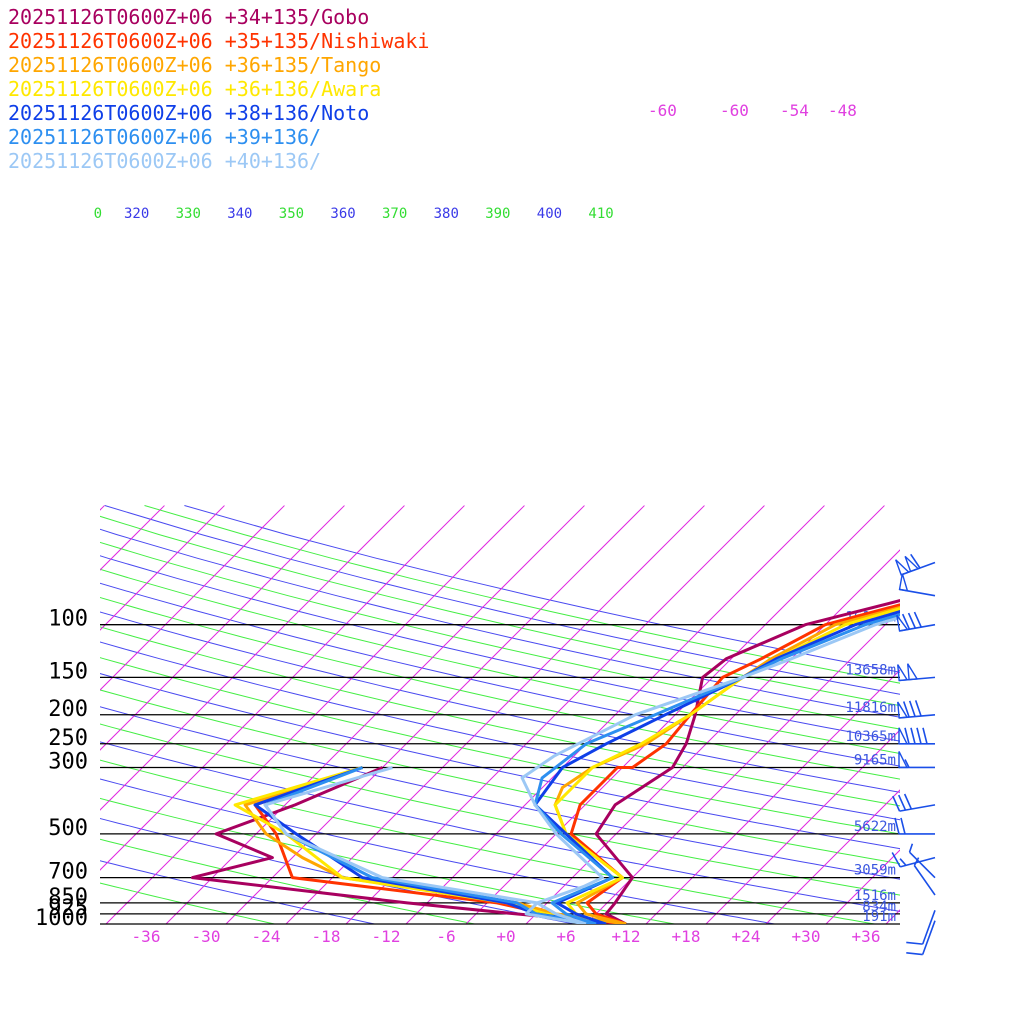 This screenshot has width=1024, height=1024. What do you see at coordinates (875, 760) in the screenshot?
I see `height-label: 9165m` at bounding box center [875, 760].